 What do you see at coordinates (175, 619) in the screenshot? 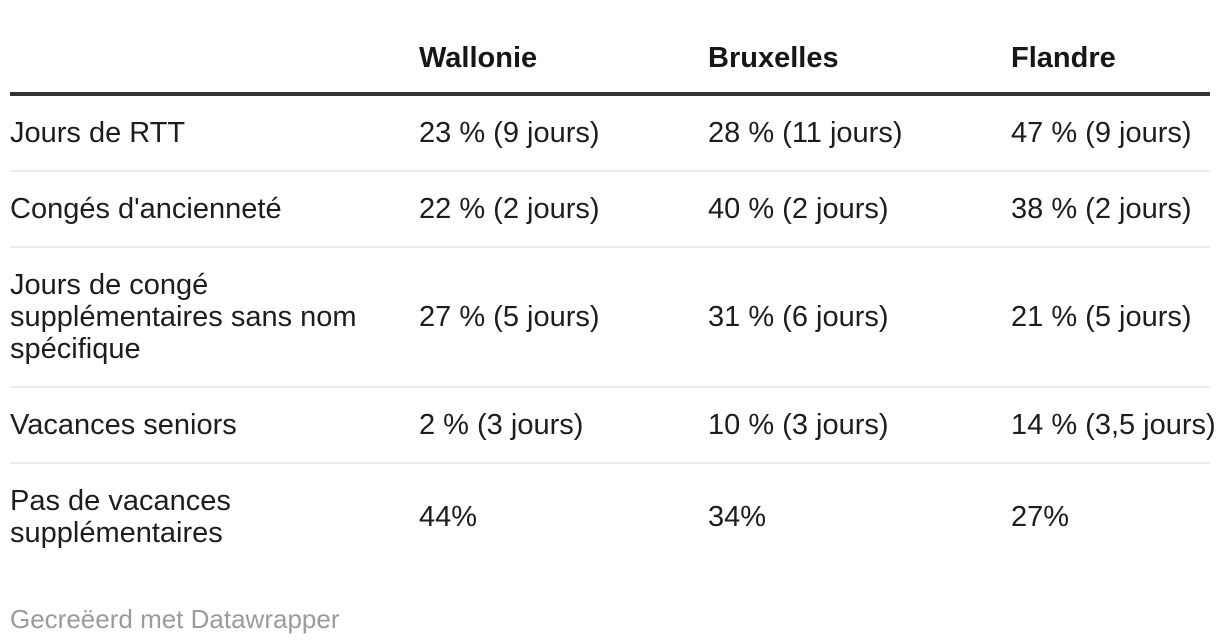
I see `datawrapper-attribution-link: Gecreëerd met Datawrapper` at bounding box center [175, 619].